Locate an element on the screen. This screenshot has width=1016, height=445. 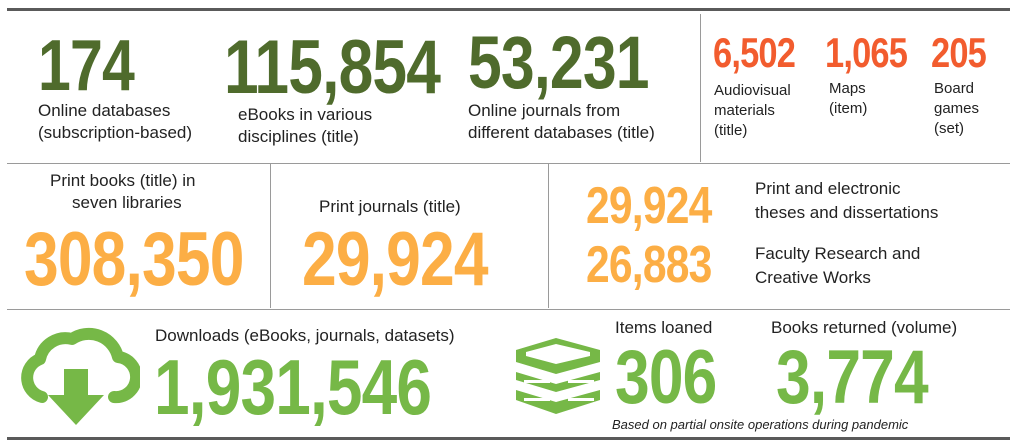
faculty-research-label-1: Faculty Research and is located at coordinates (838, 253).